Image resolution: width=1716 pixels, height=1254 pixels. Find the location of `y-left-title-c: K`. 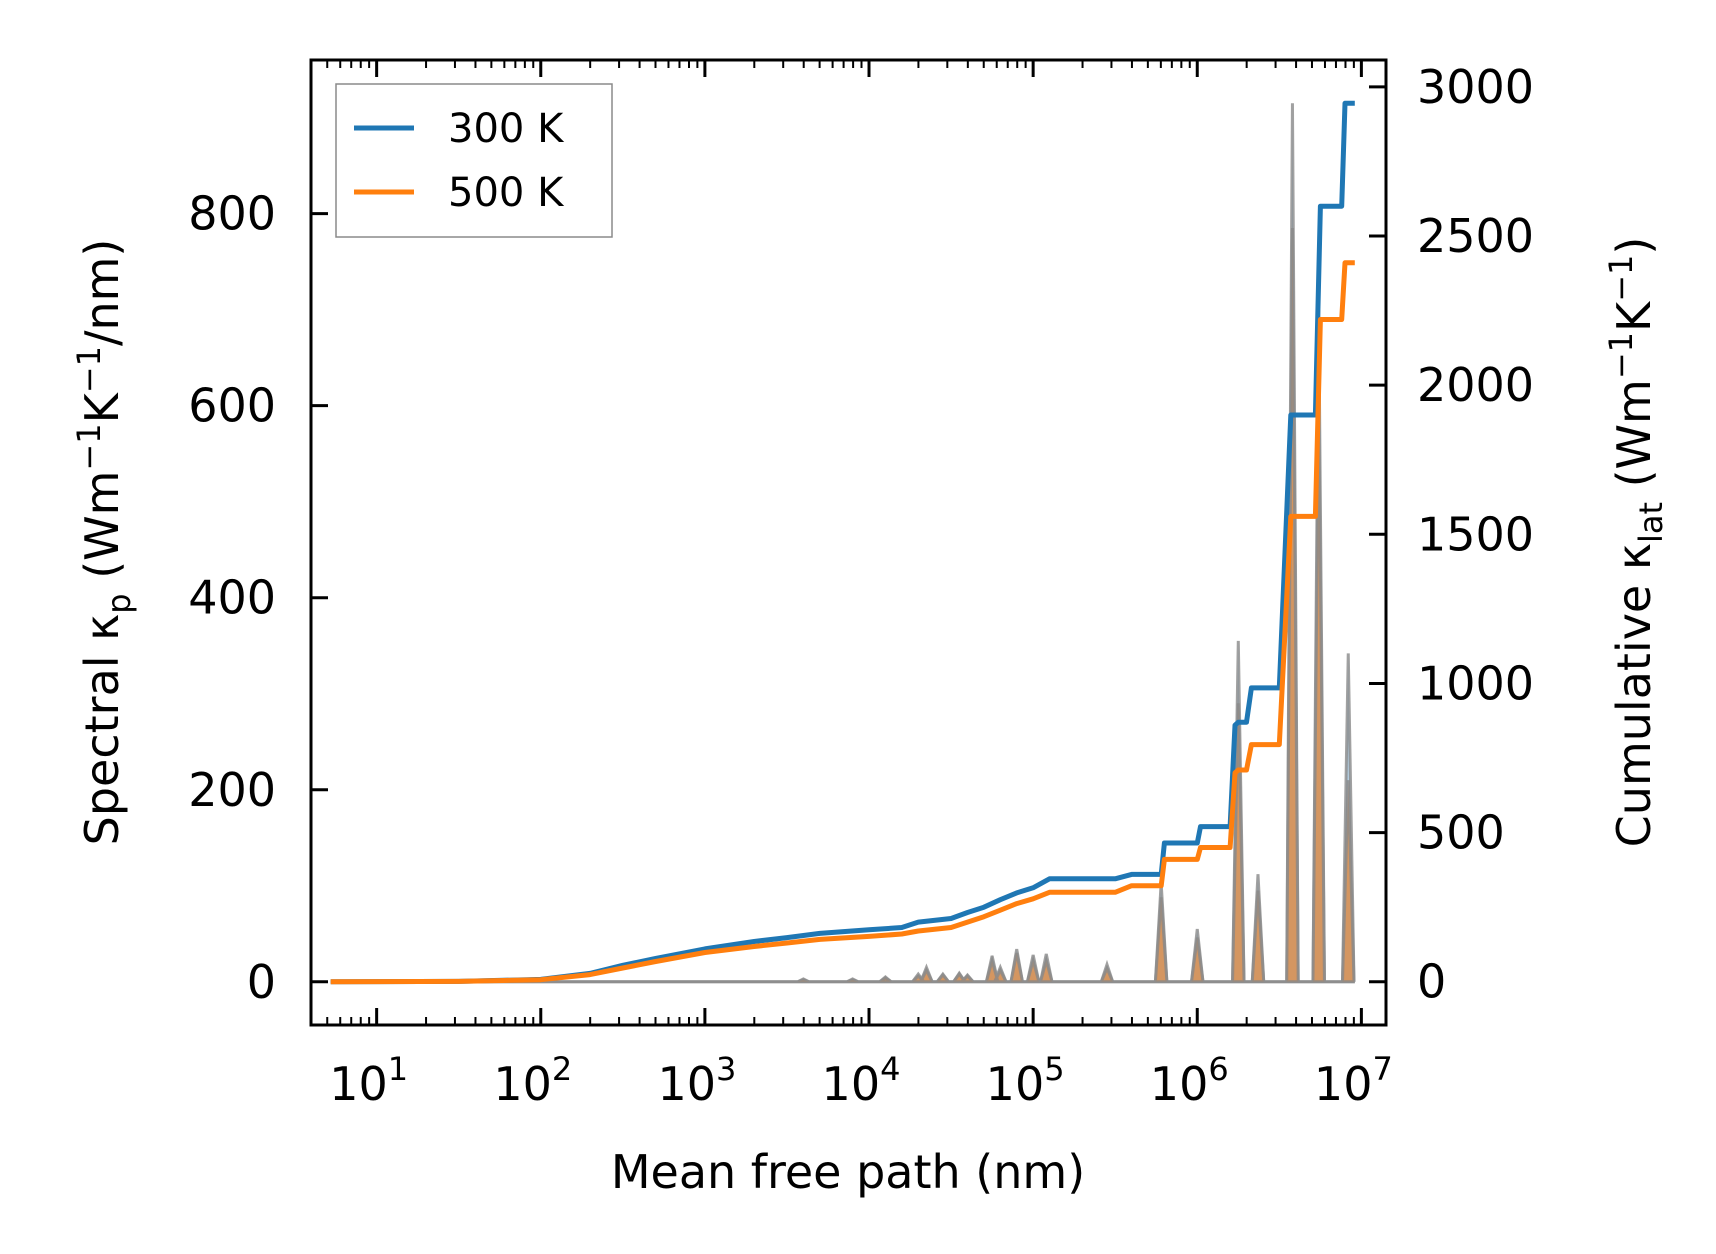

y-left-title-c: K is located at coordinates (102, 407).